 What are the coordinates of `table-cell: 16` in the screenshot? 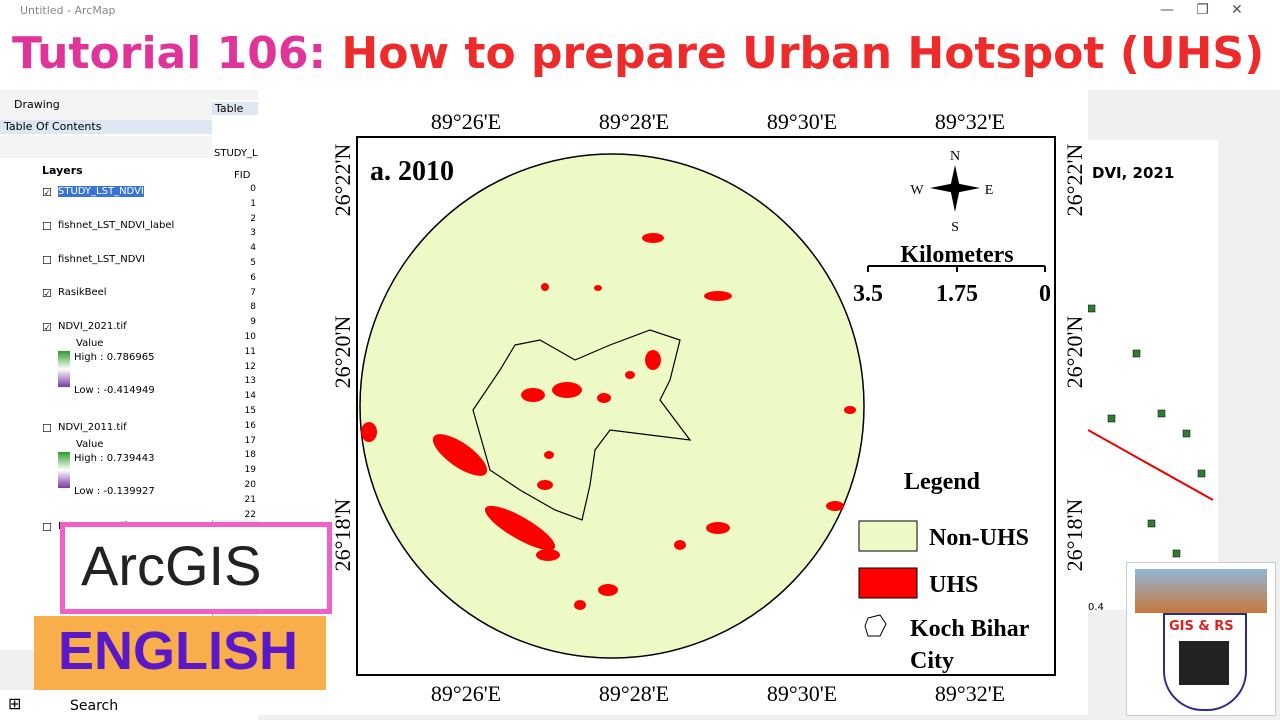 It's located at (250, 425).